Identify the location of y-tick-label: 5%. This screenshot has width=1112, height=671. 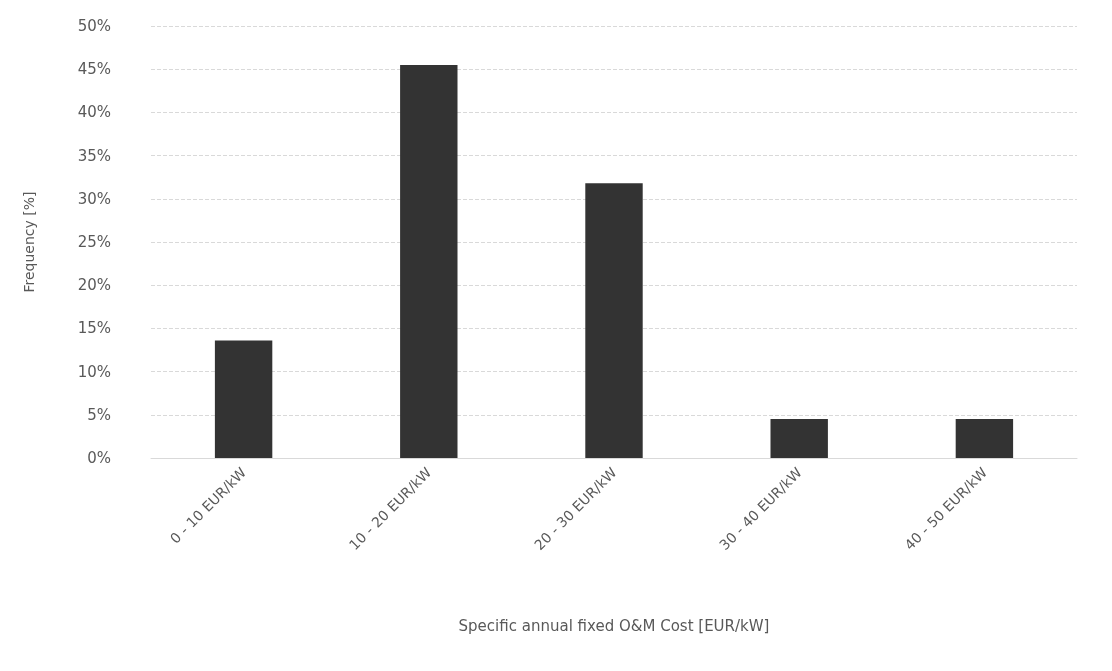
(99, 414).